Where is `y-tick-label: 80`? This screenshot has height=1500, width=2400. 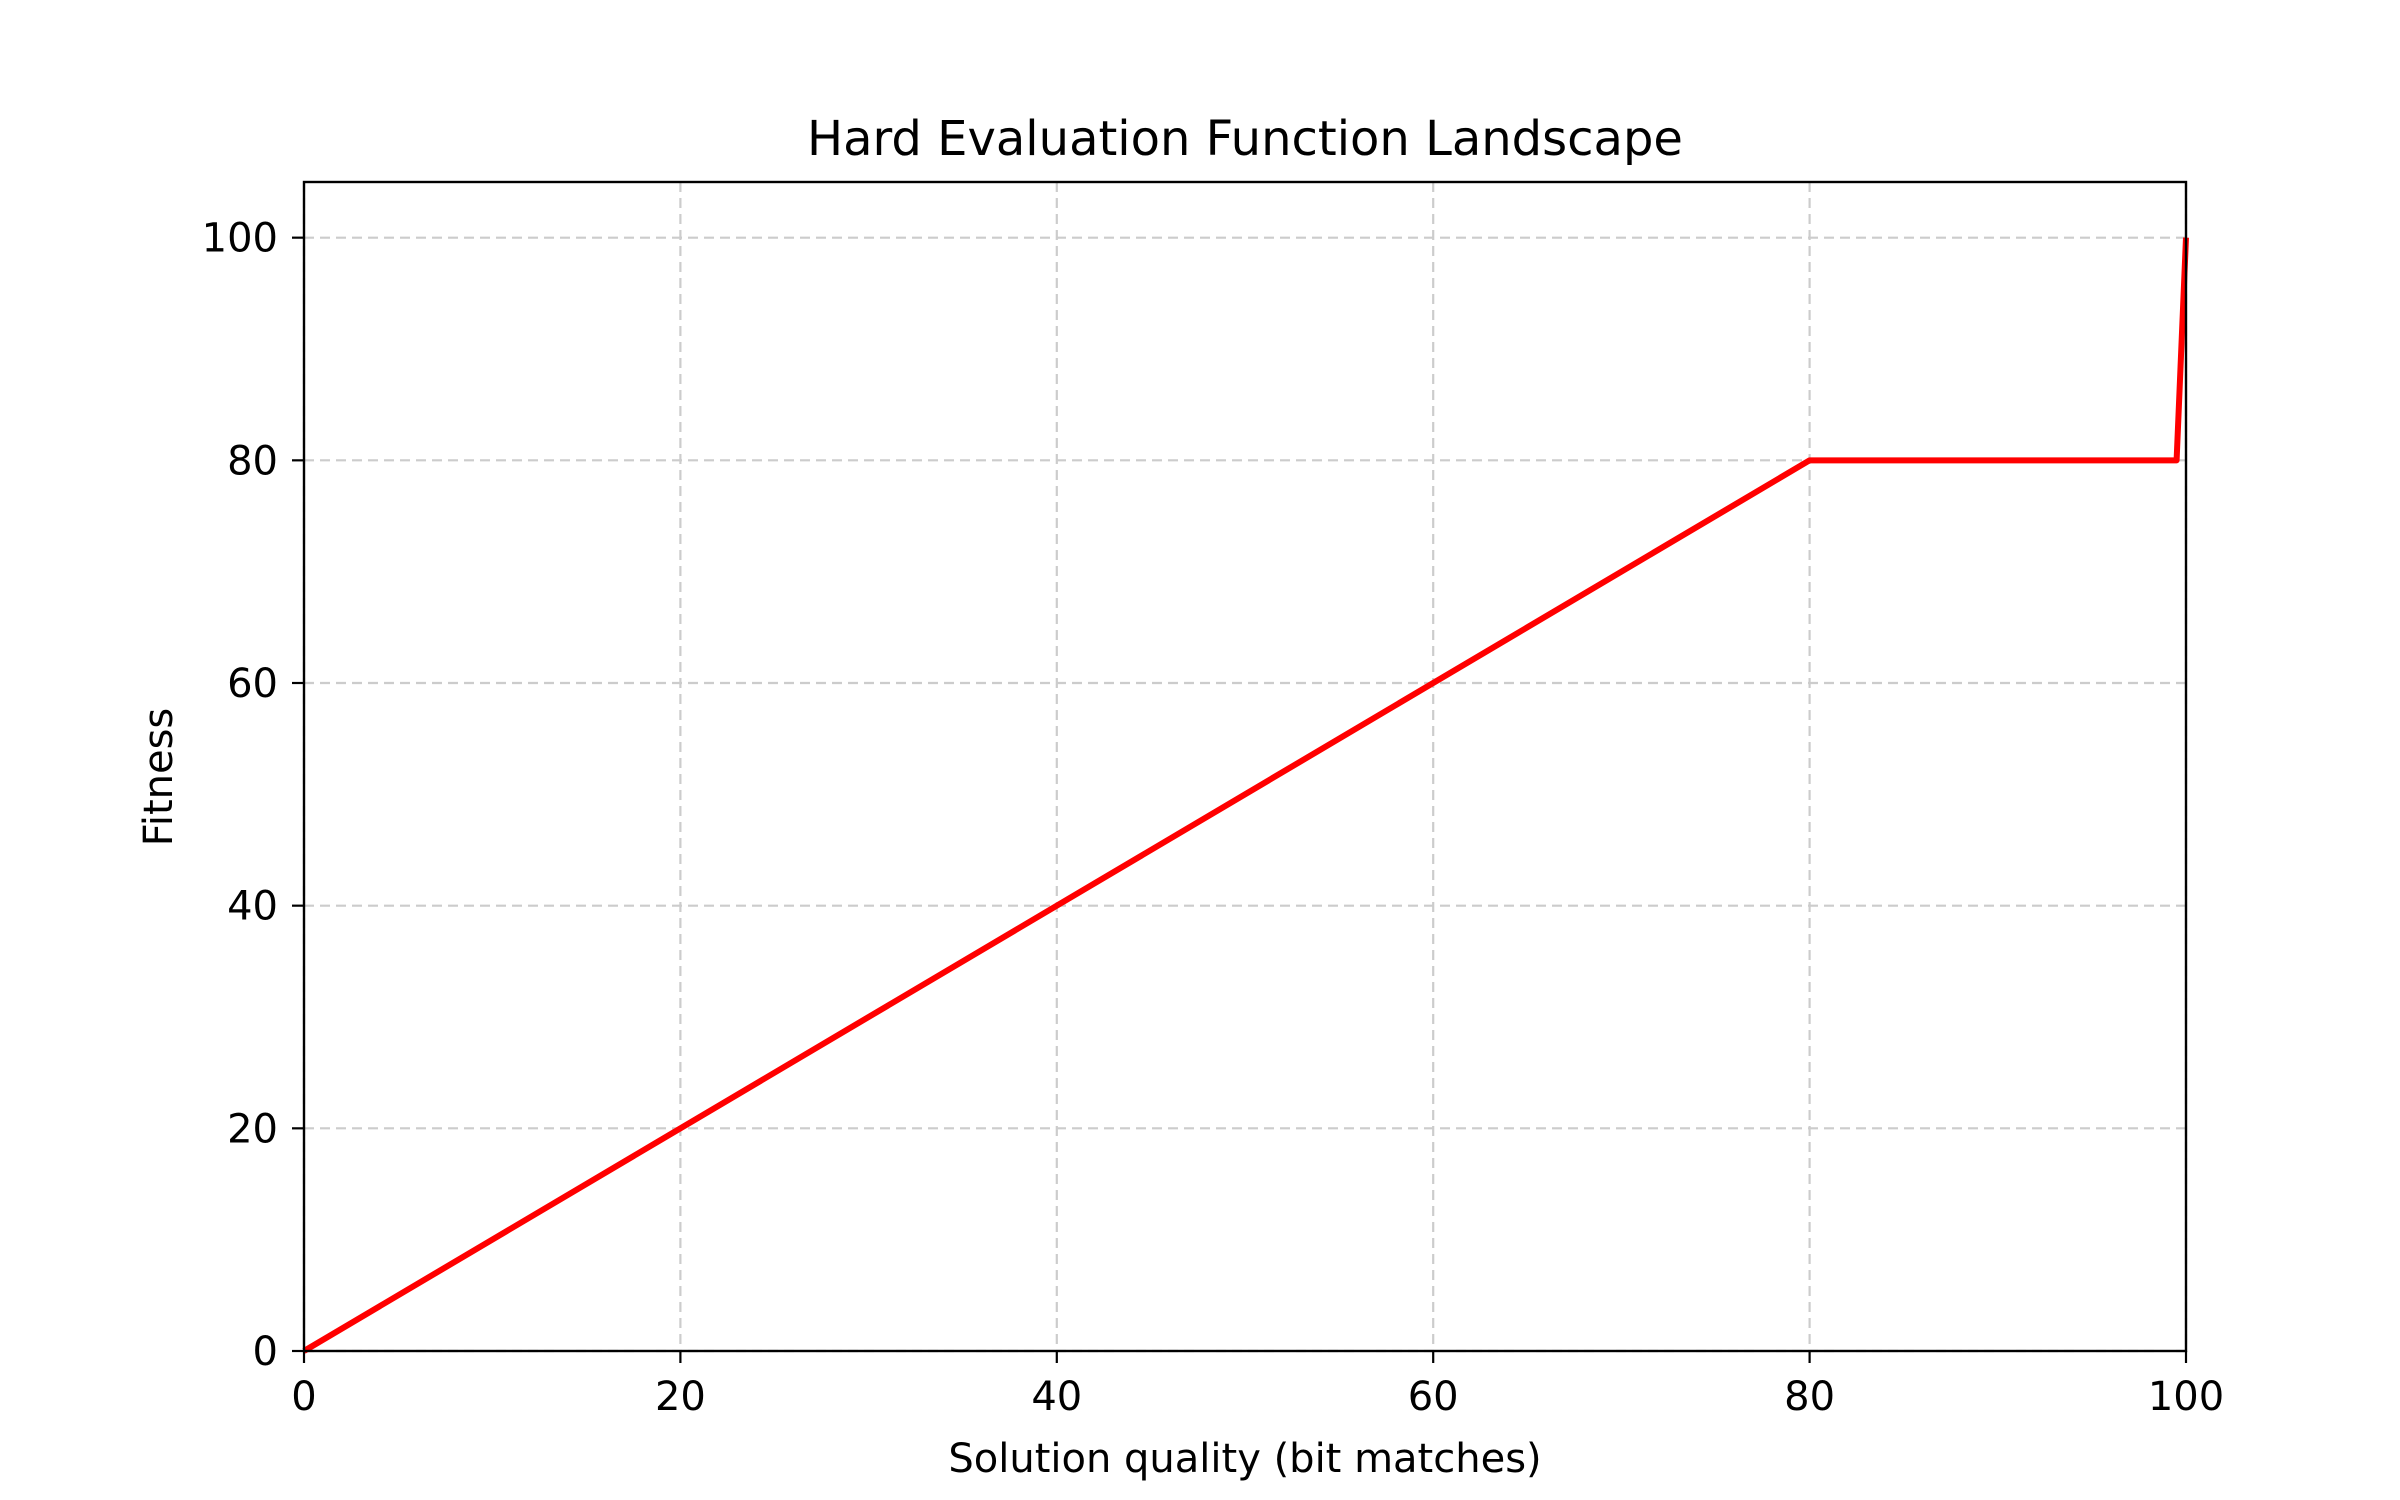
y-tick-label: 80 is located at coordinates (252, 461).